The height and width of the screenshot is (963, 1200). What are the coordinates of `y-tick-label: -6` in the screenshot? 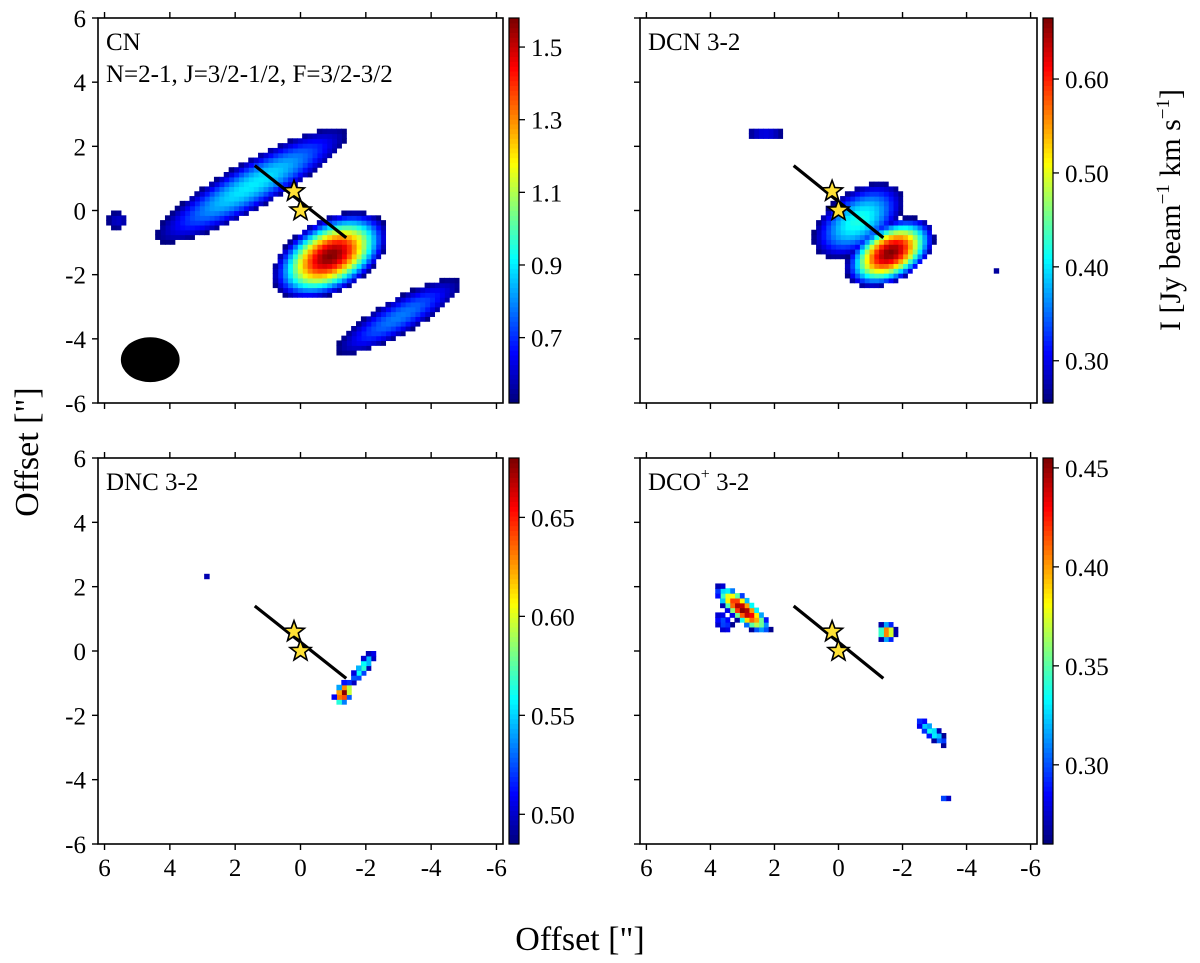 It's located at (75, 404).